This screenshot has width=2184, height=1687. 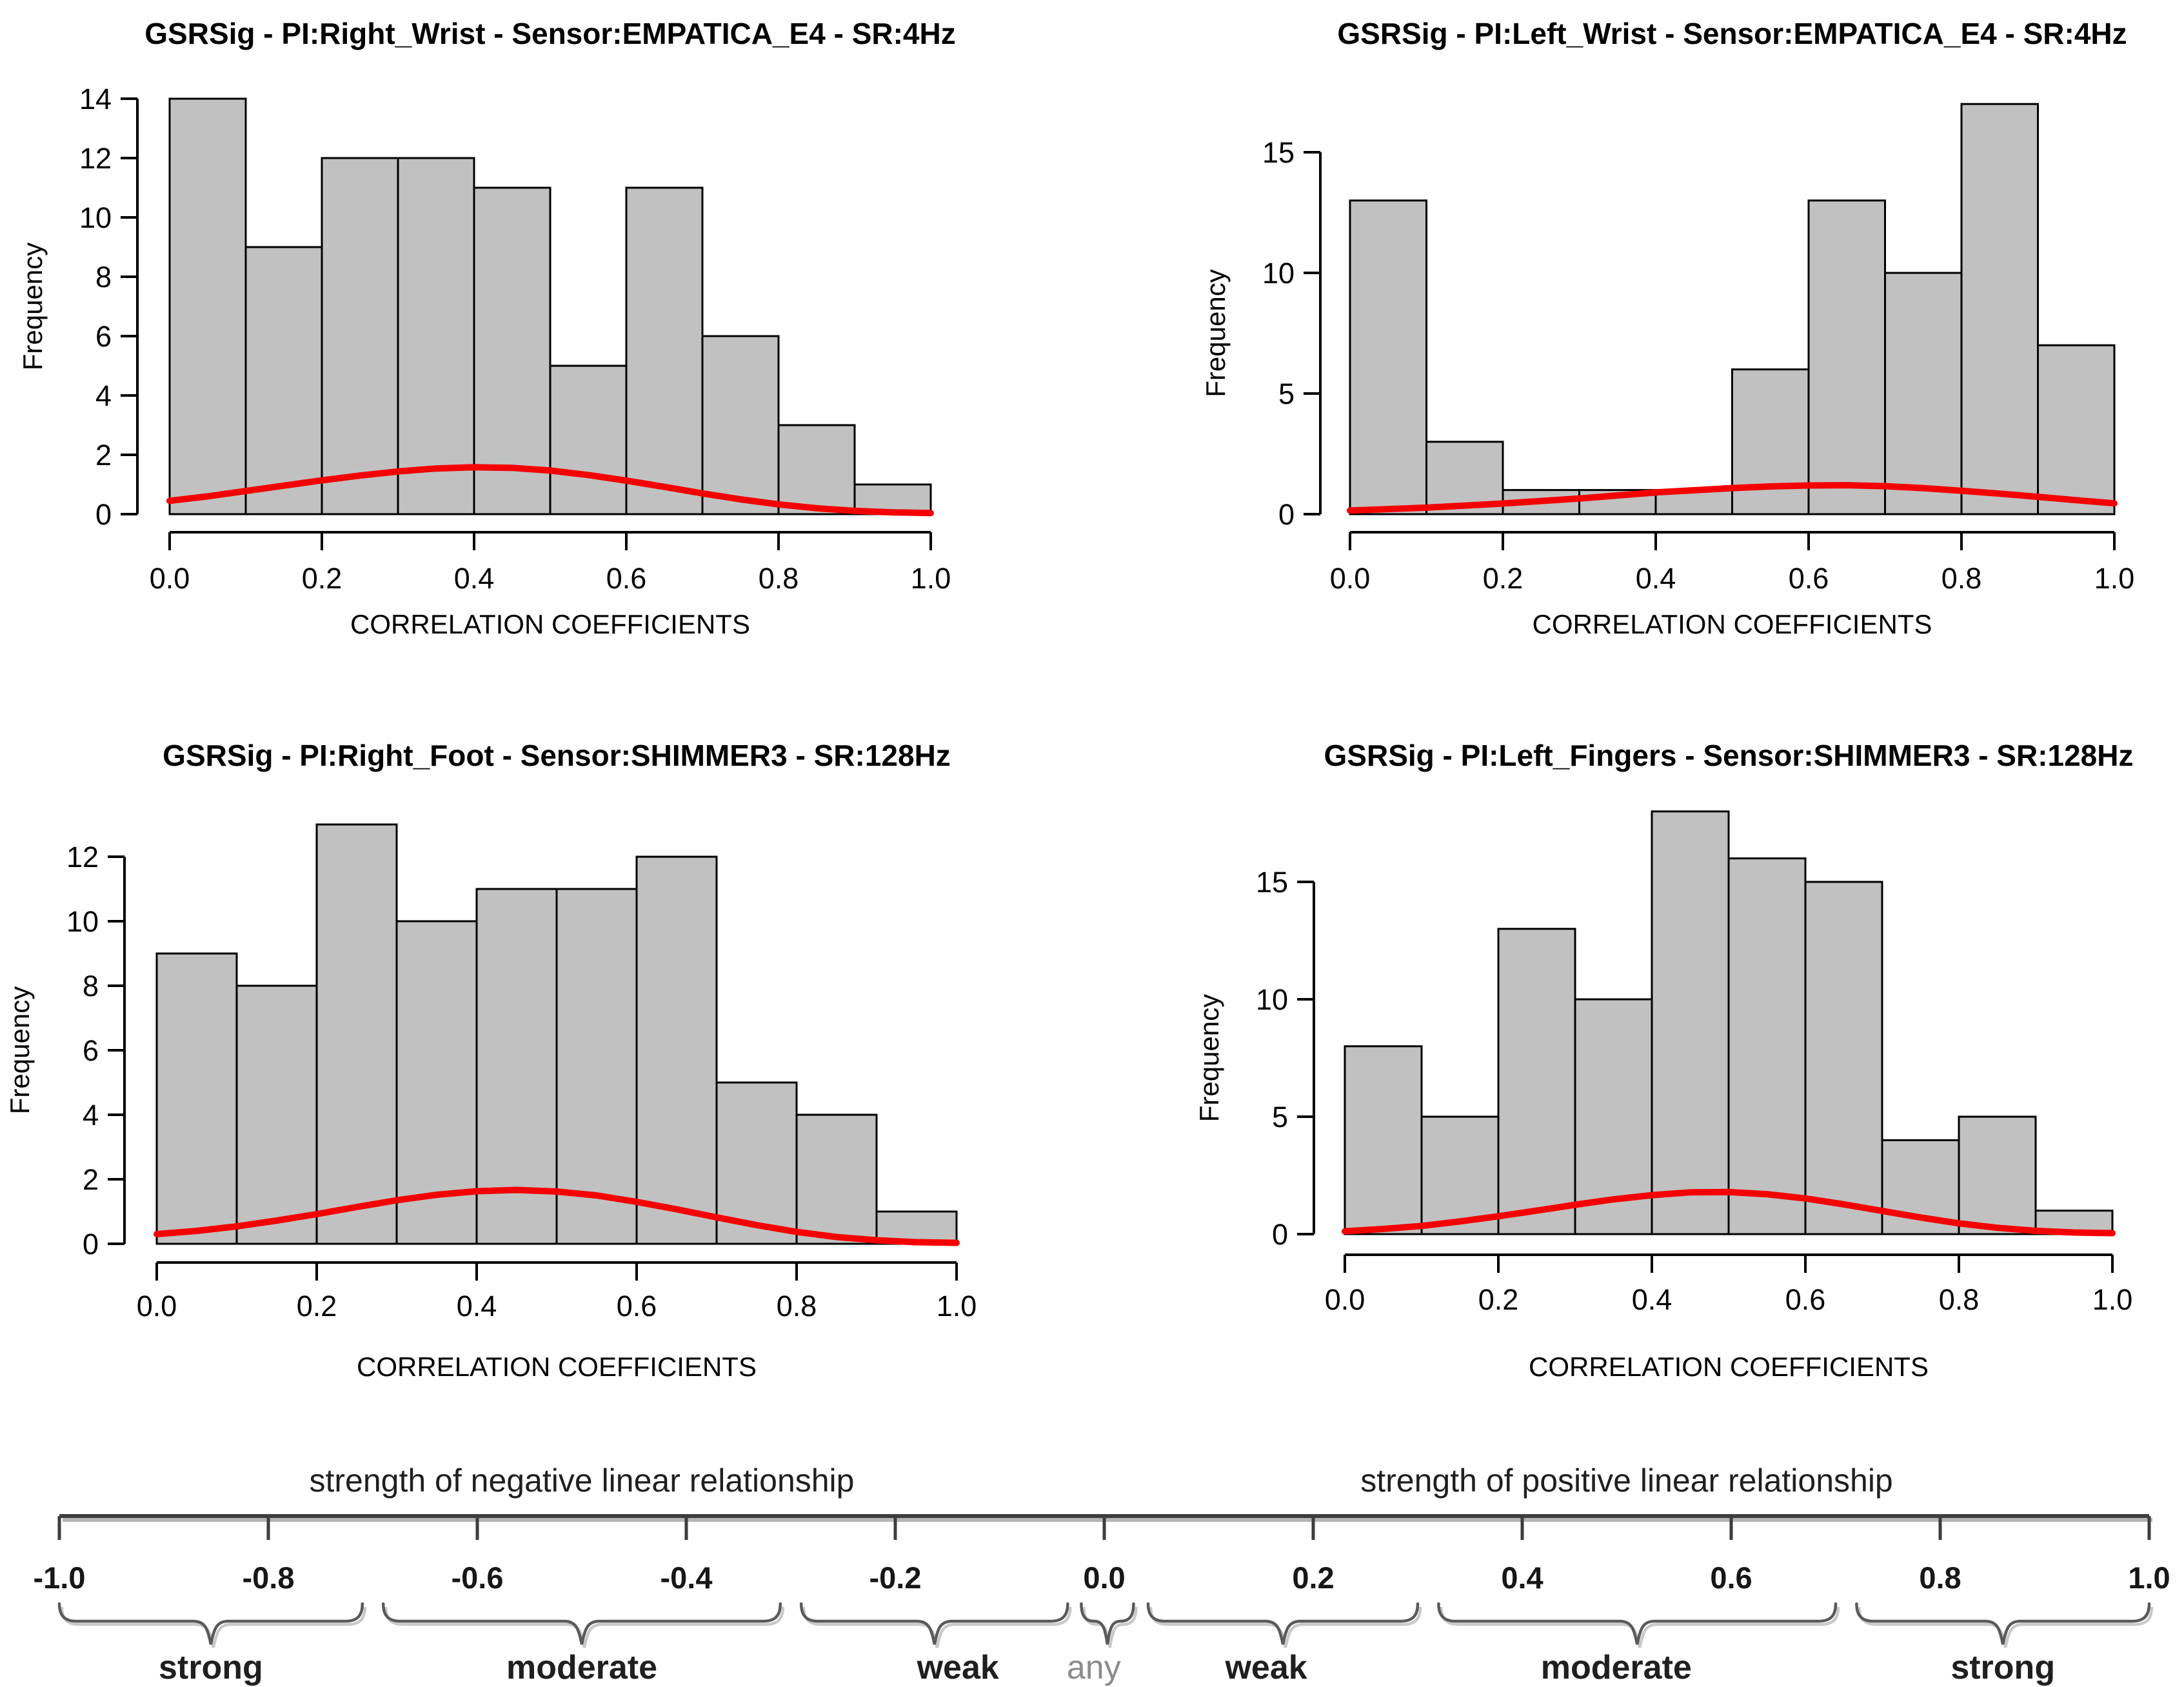 What do you see at coordinates (1313, 1578) in the screenshot?
I see `scale-tick-label: 0.2` at bounding box center [1313, 1578].